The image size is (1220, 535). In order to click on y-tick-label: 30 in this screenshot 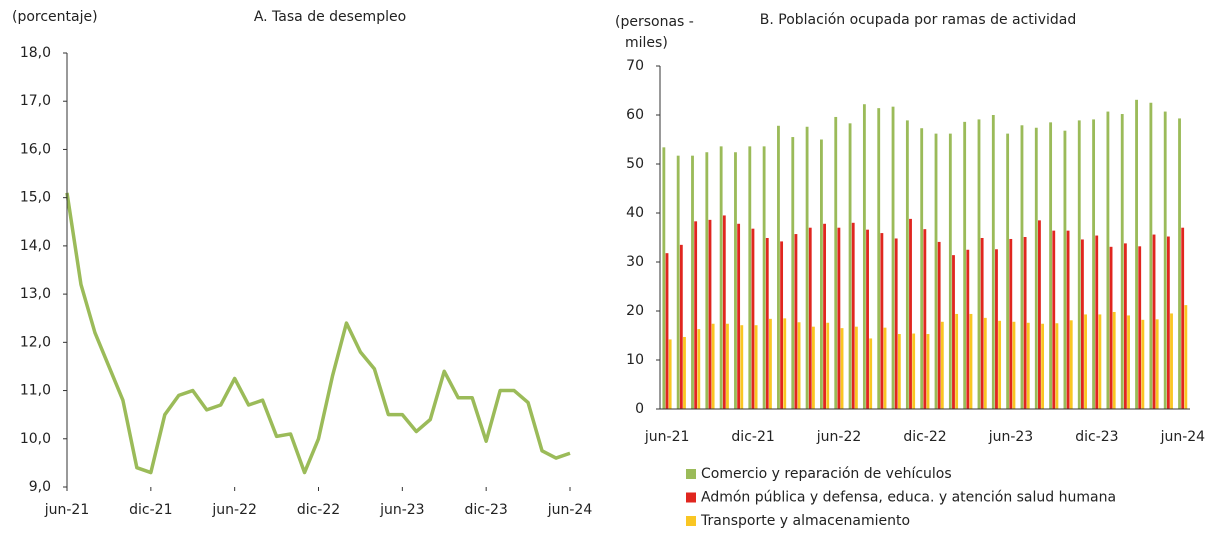, I will do `click(635, 262)`.